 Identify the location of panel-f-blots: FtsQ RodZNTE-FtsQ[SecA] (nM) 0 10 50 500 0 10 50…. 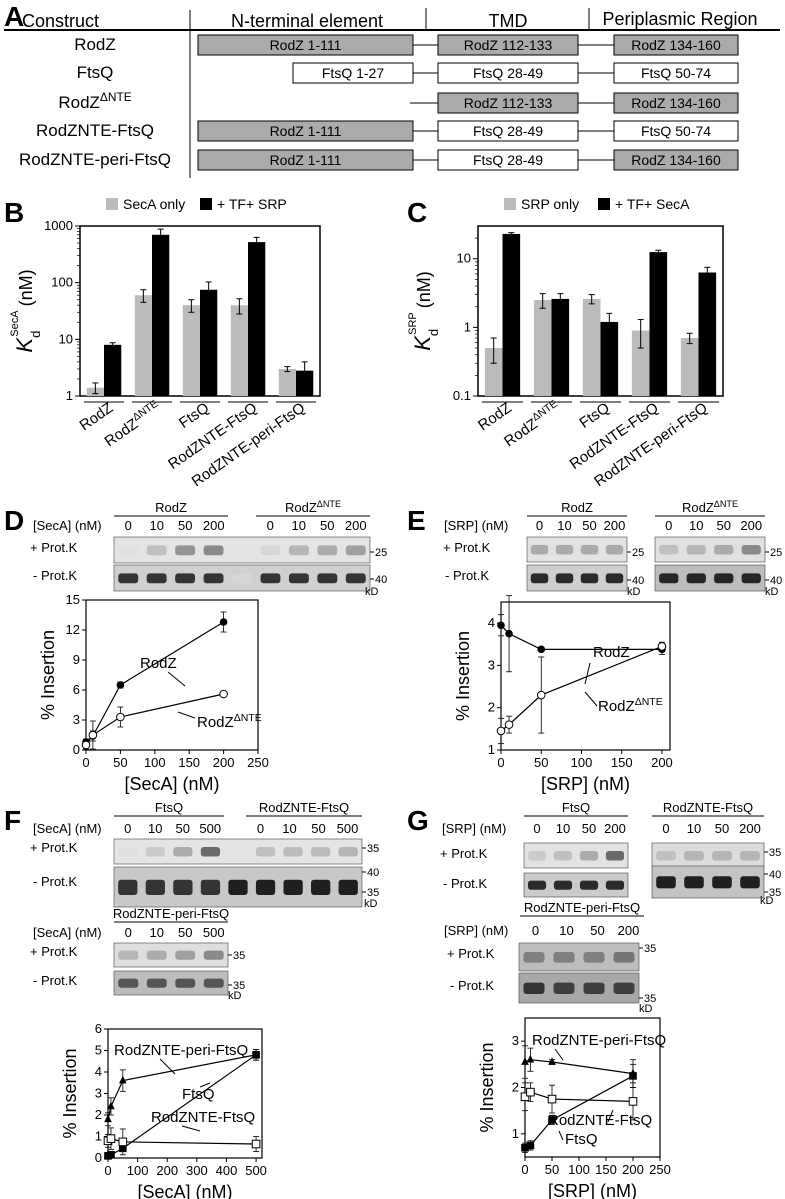
(204, 901).